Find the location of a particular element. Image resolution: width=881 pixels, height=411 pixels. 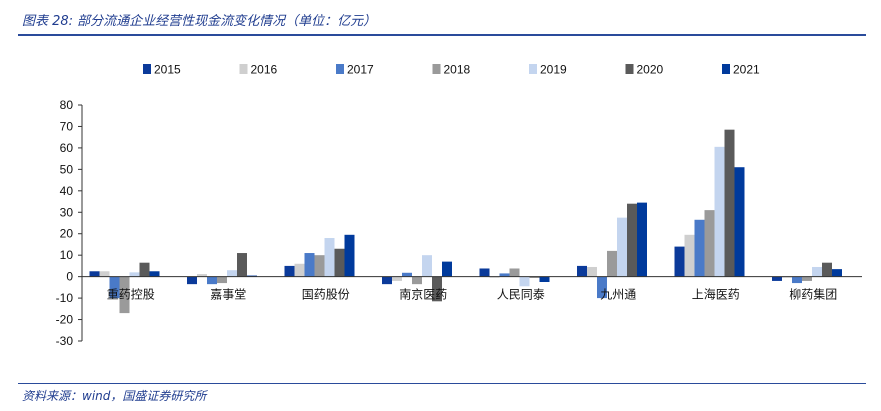

bottom-divider is located at coordinates (442, 383).